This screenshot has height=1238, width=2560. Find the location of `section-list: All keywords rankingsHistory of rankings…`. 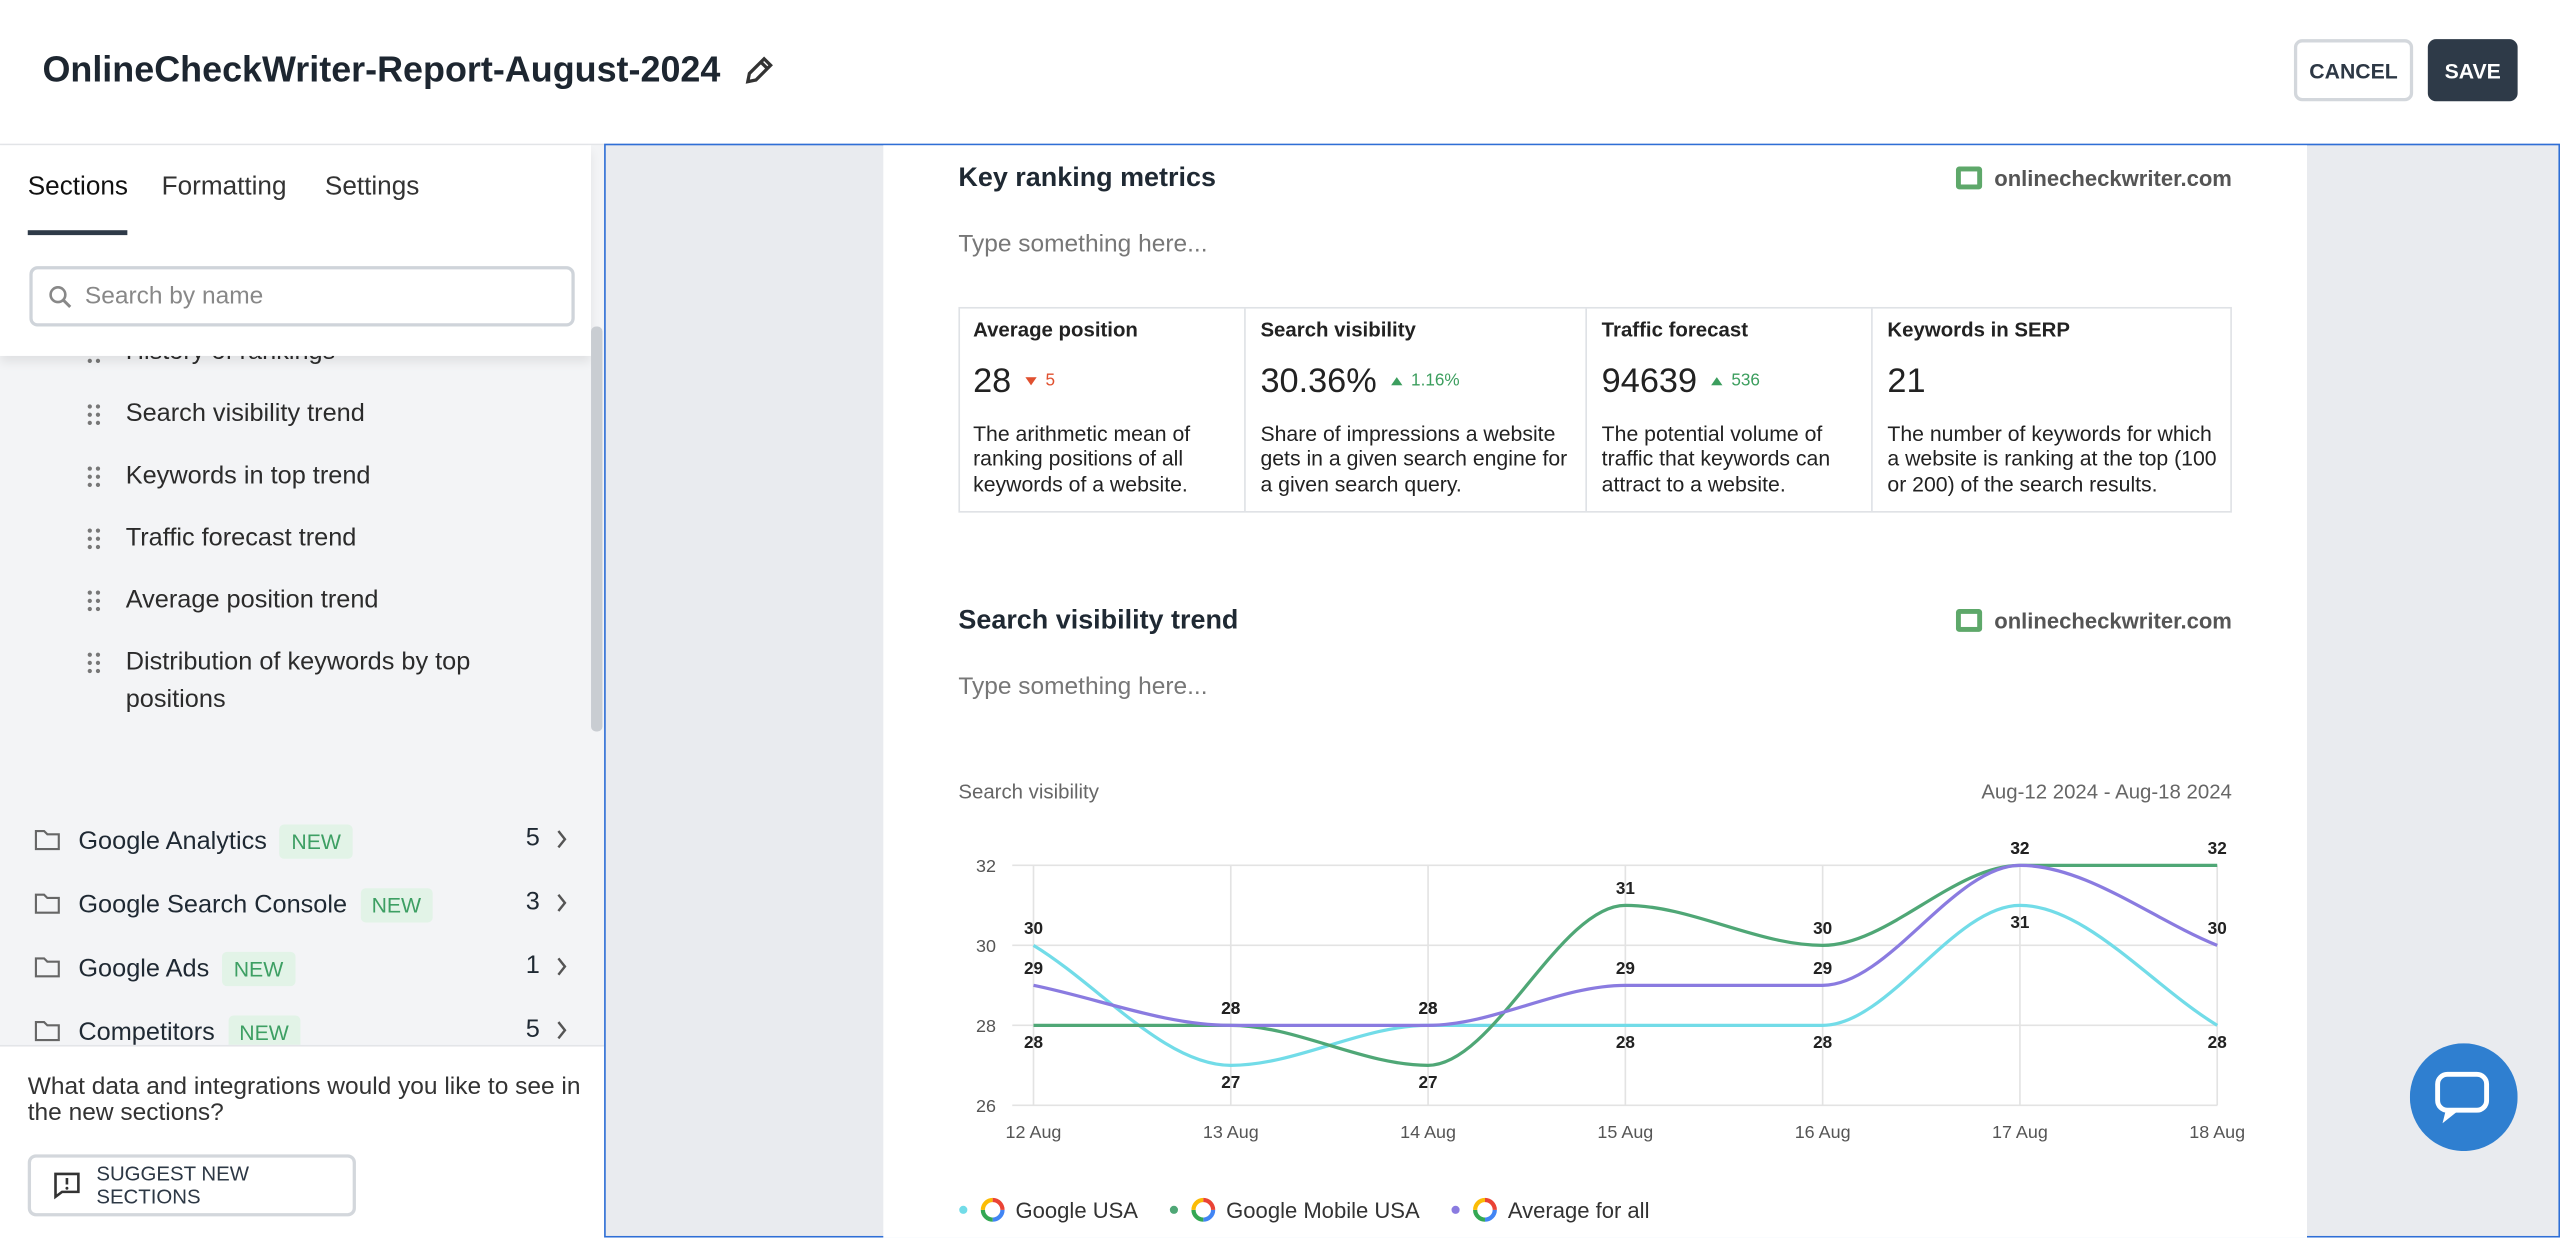

section-list: All keywords rankingsHistory of rankings… is located at coordinates (294, 686).